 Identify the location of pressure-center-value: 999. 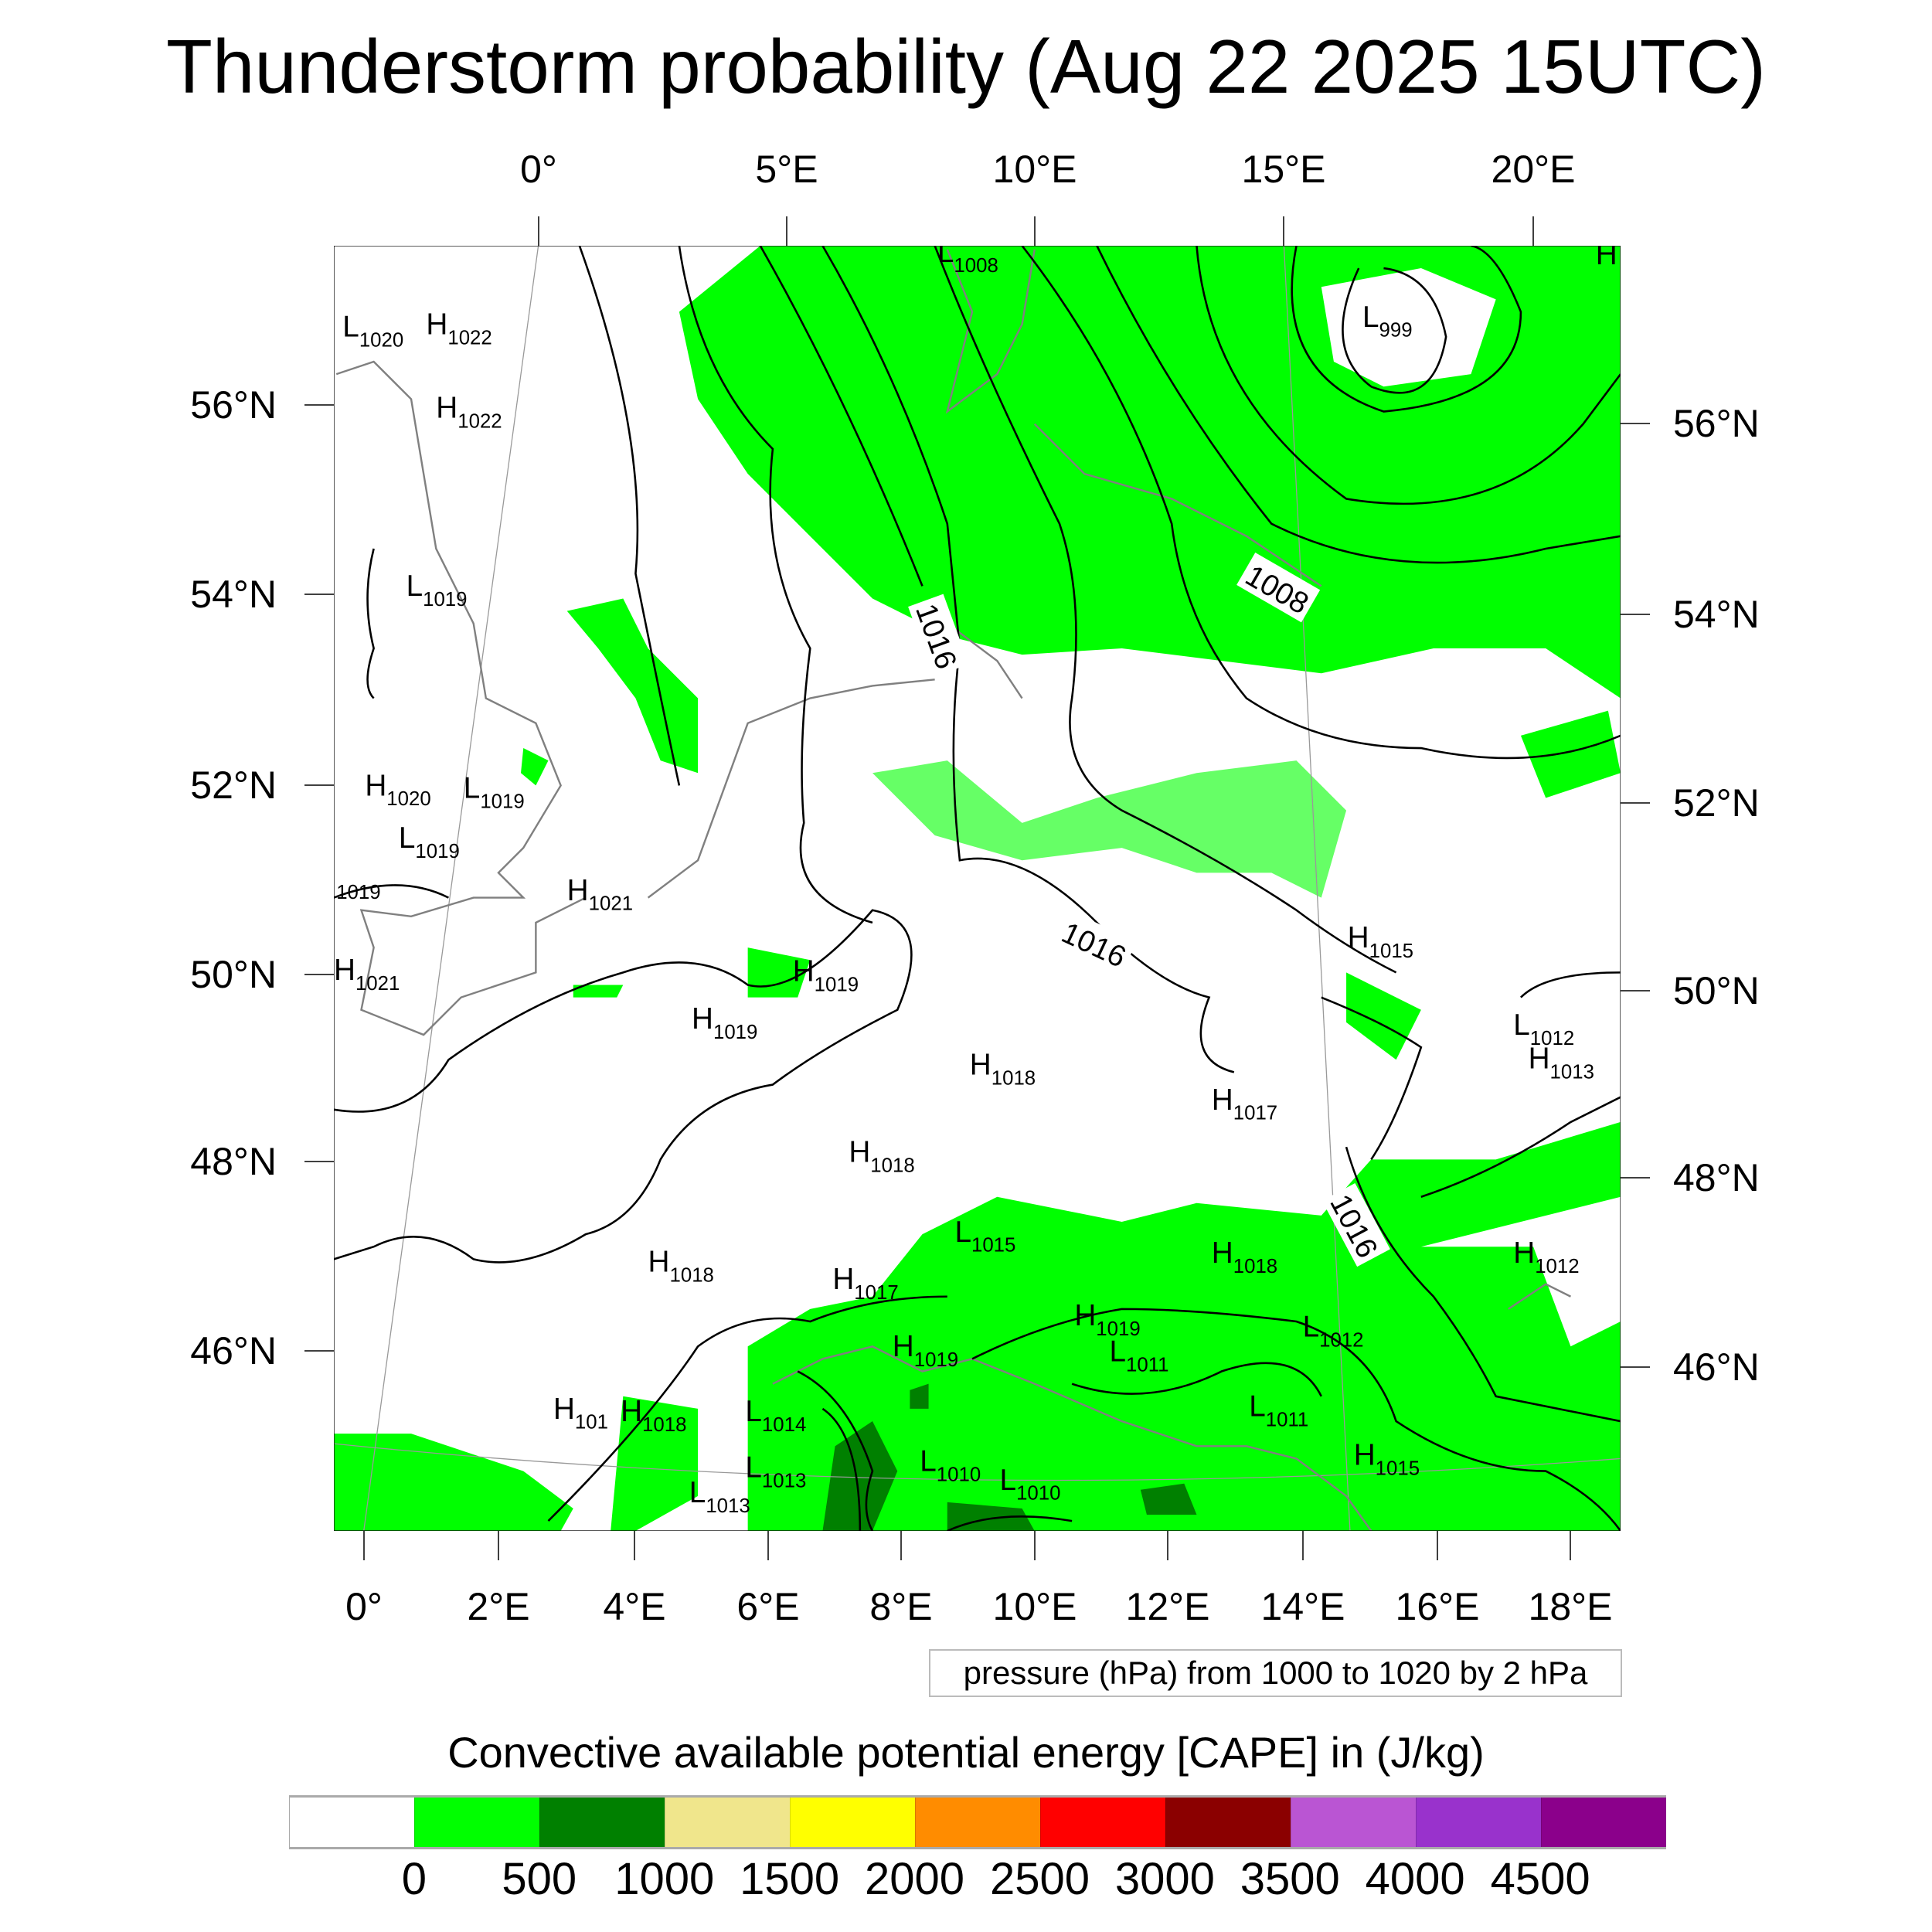
(1396, 331).